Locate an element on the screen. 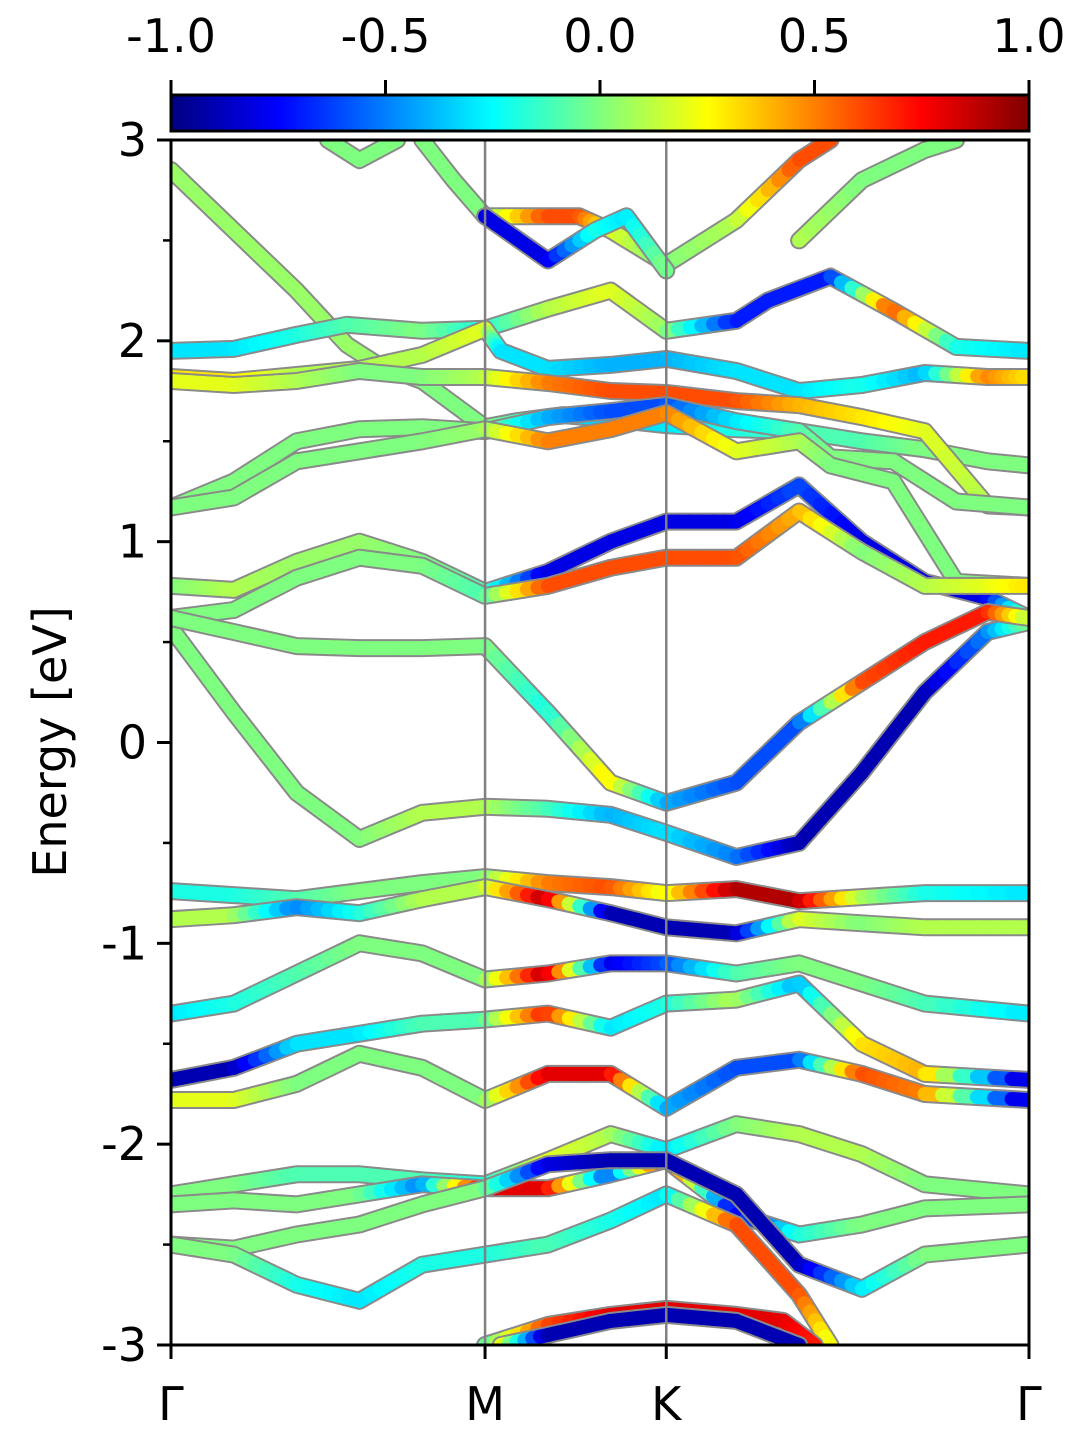 This screenshot has height=1440, width=1080. y-tick-label: 3 is located at coordinates (132, 140).